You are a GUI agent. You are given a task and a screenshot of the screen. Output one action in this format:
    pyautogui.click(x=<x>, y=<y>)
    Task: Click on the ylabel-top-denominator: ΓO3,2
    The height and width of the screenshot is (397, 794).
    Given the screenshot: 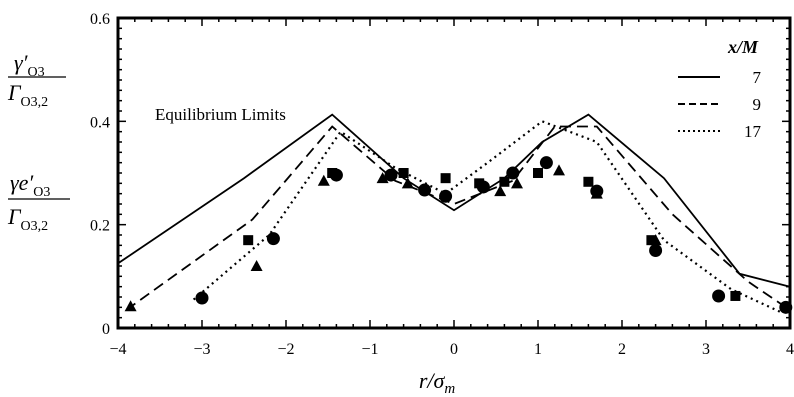 What is the action you would take?
    pyautogui.click(x=27, y=95)
    